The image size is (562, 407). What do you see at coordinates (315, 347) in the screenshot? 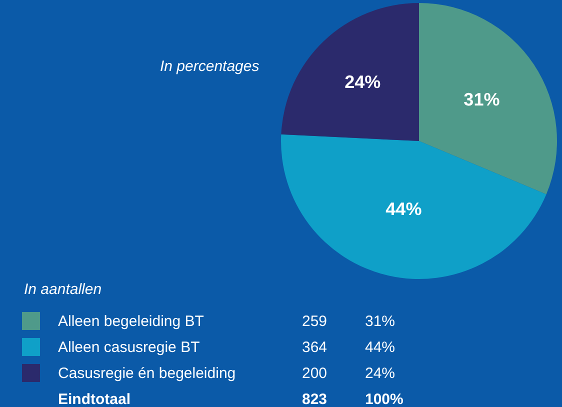
I see `text: 364` at bounding box center [315, 347].